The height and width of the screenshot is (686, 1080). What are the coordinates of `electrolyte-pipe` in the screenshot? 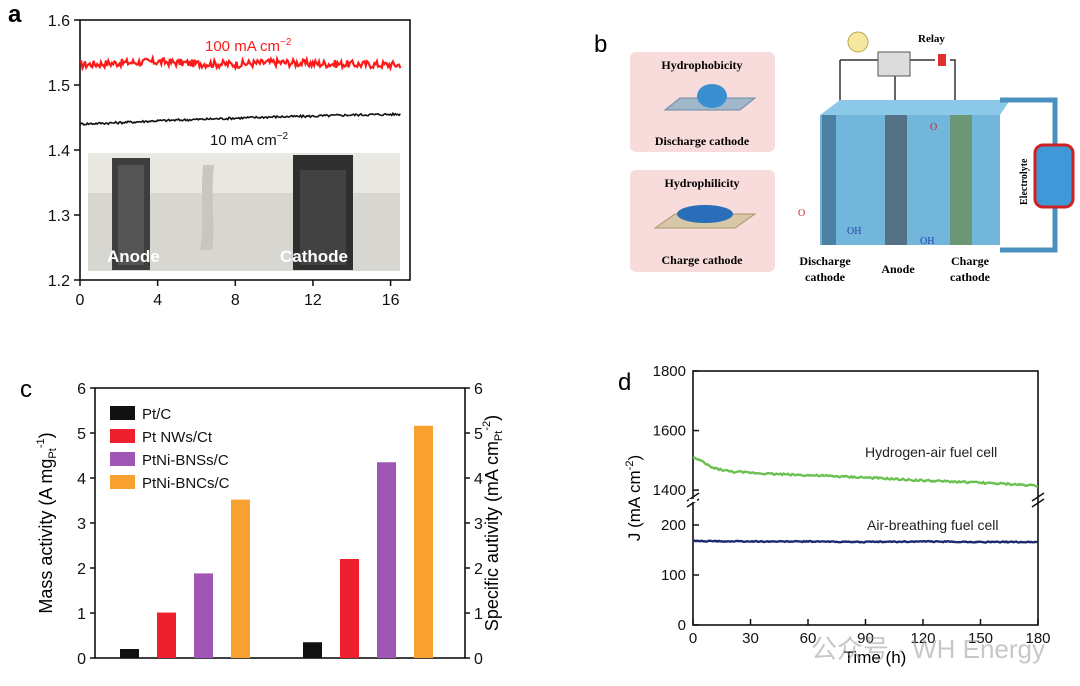 It's located at (1029, 175).